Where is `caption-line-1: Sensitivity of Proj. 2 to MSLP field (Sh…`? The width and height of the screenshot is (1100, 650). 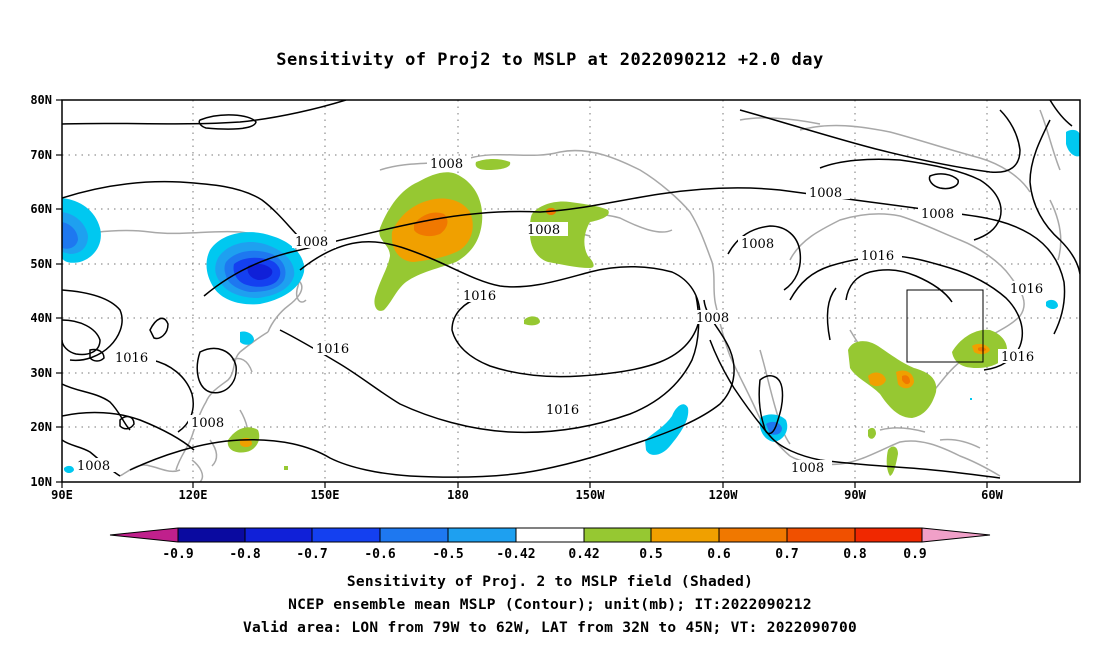
caption-line-1: Sensitivity of Proj. 2 to MSLP field (Sh… is located at coordinates (550, 582).